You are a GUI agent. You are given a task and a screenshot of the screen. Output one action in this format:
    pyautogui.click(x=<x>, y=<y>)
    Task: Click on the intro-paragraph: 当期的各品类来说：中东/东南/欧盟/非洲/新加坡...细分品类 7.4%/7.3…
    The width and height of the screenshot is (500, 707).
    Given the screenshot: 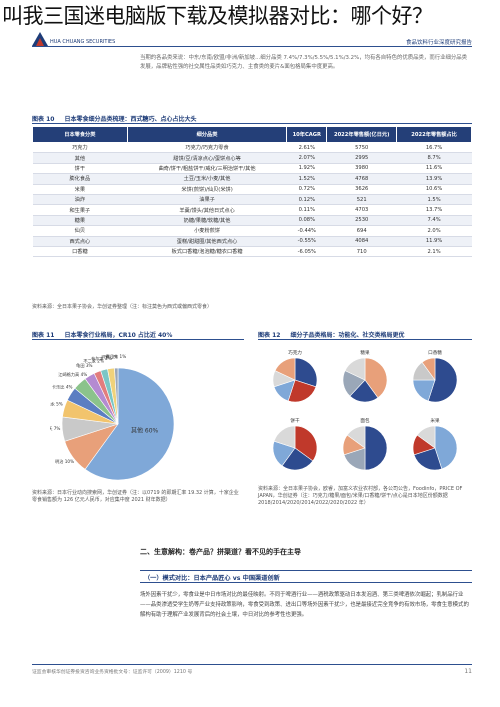 What is the action you would take?
    pyautogui.click(x=304, y=62)
    